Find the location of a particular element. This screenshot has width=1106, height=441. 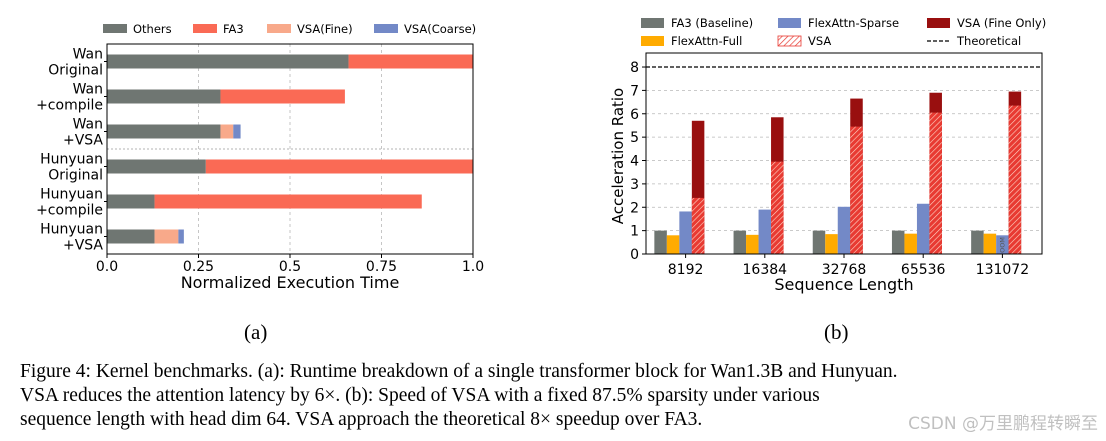

oom-label-b: OOM is located at coordinates (1002, 245).